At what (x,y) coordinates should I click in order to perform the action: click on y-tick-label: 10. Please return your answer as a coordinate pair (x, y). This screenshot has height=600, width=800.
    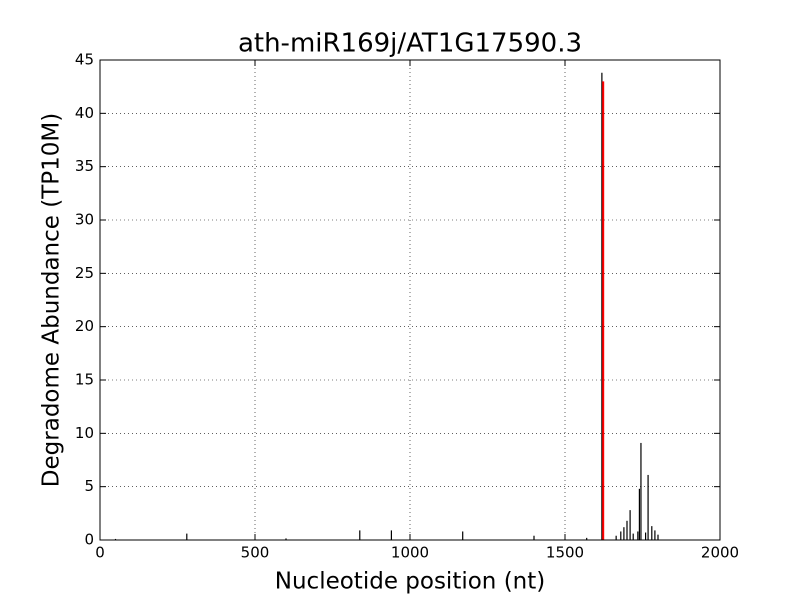
    Looking at the image, I should click on (84, 433).